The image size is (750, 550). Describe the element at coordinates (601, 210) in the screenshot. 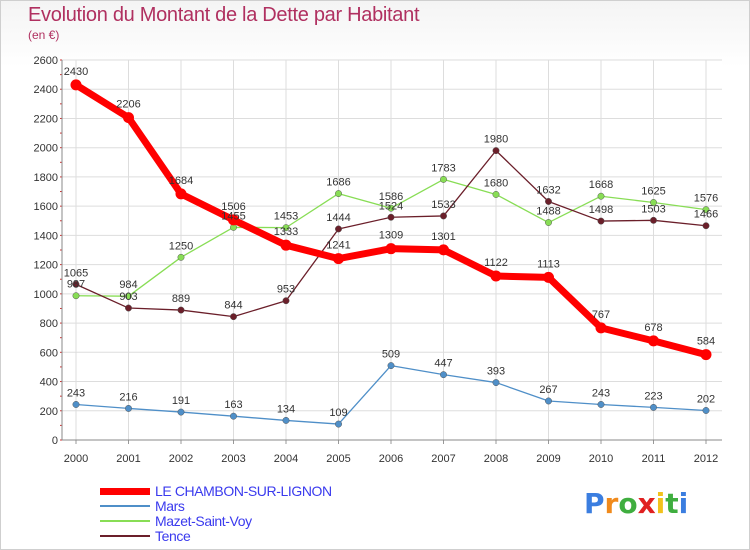

I see `data-label: 1498` at that location.